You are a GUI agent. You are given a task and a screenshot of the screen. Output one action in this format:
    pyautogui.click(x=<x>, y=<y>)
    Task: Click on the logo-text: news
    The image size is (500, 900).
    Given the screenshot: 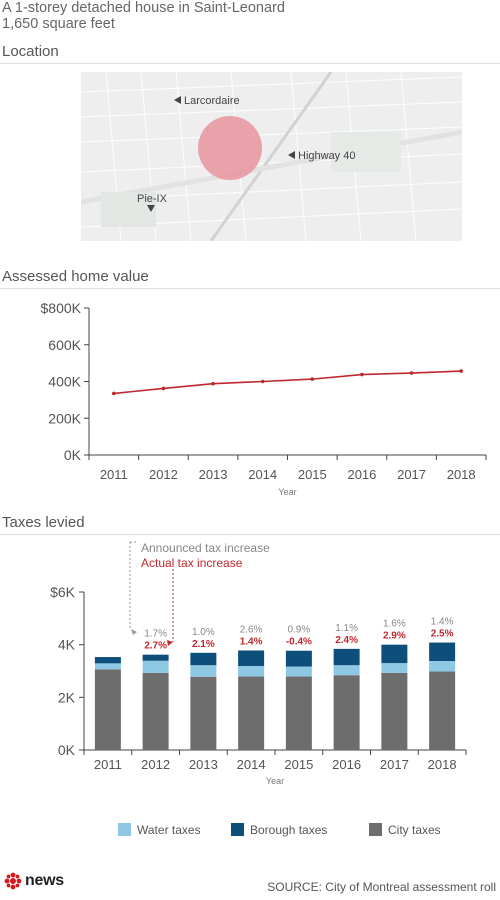 What is the action you would take?
    pyautogui.click(x=44, y=880)
    